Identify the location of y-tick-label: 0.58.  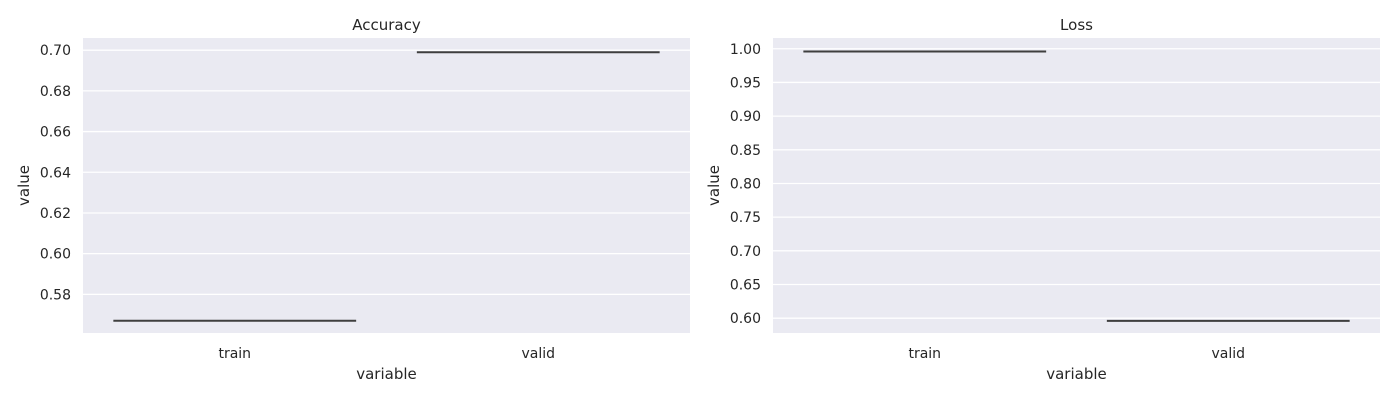
(55, 295).